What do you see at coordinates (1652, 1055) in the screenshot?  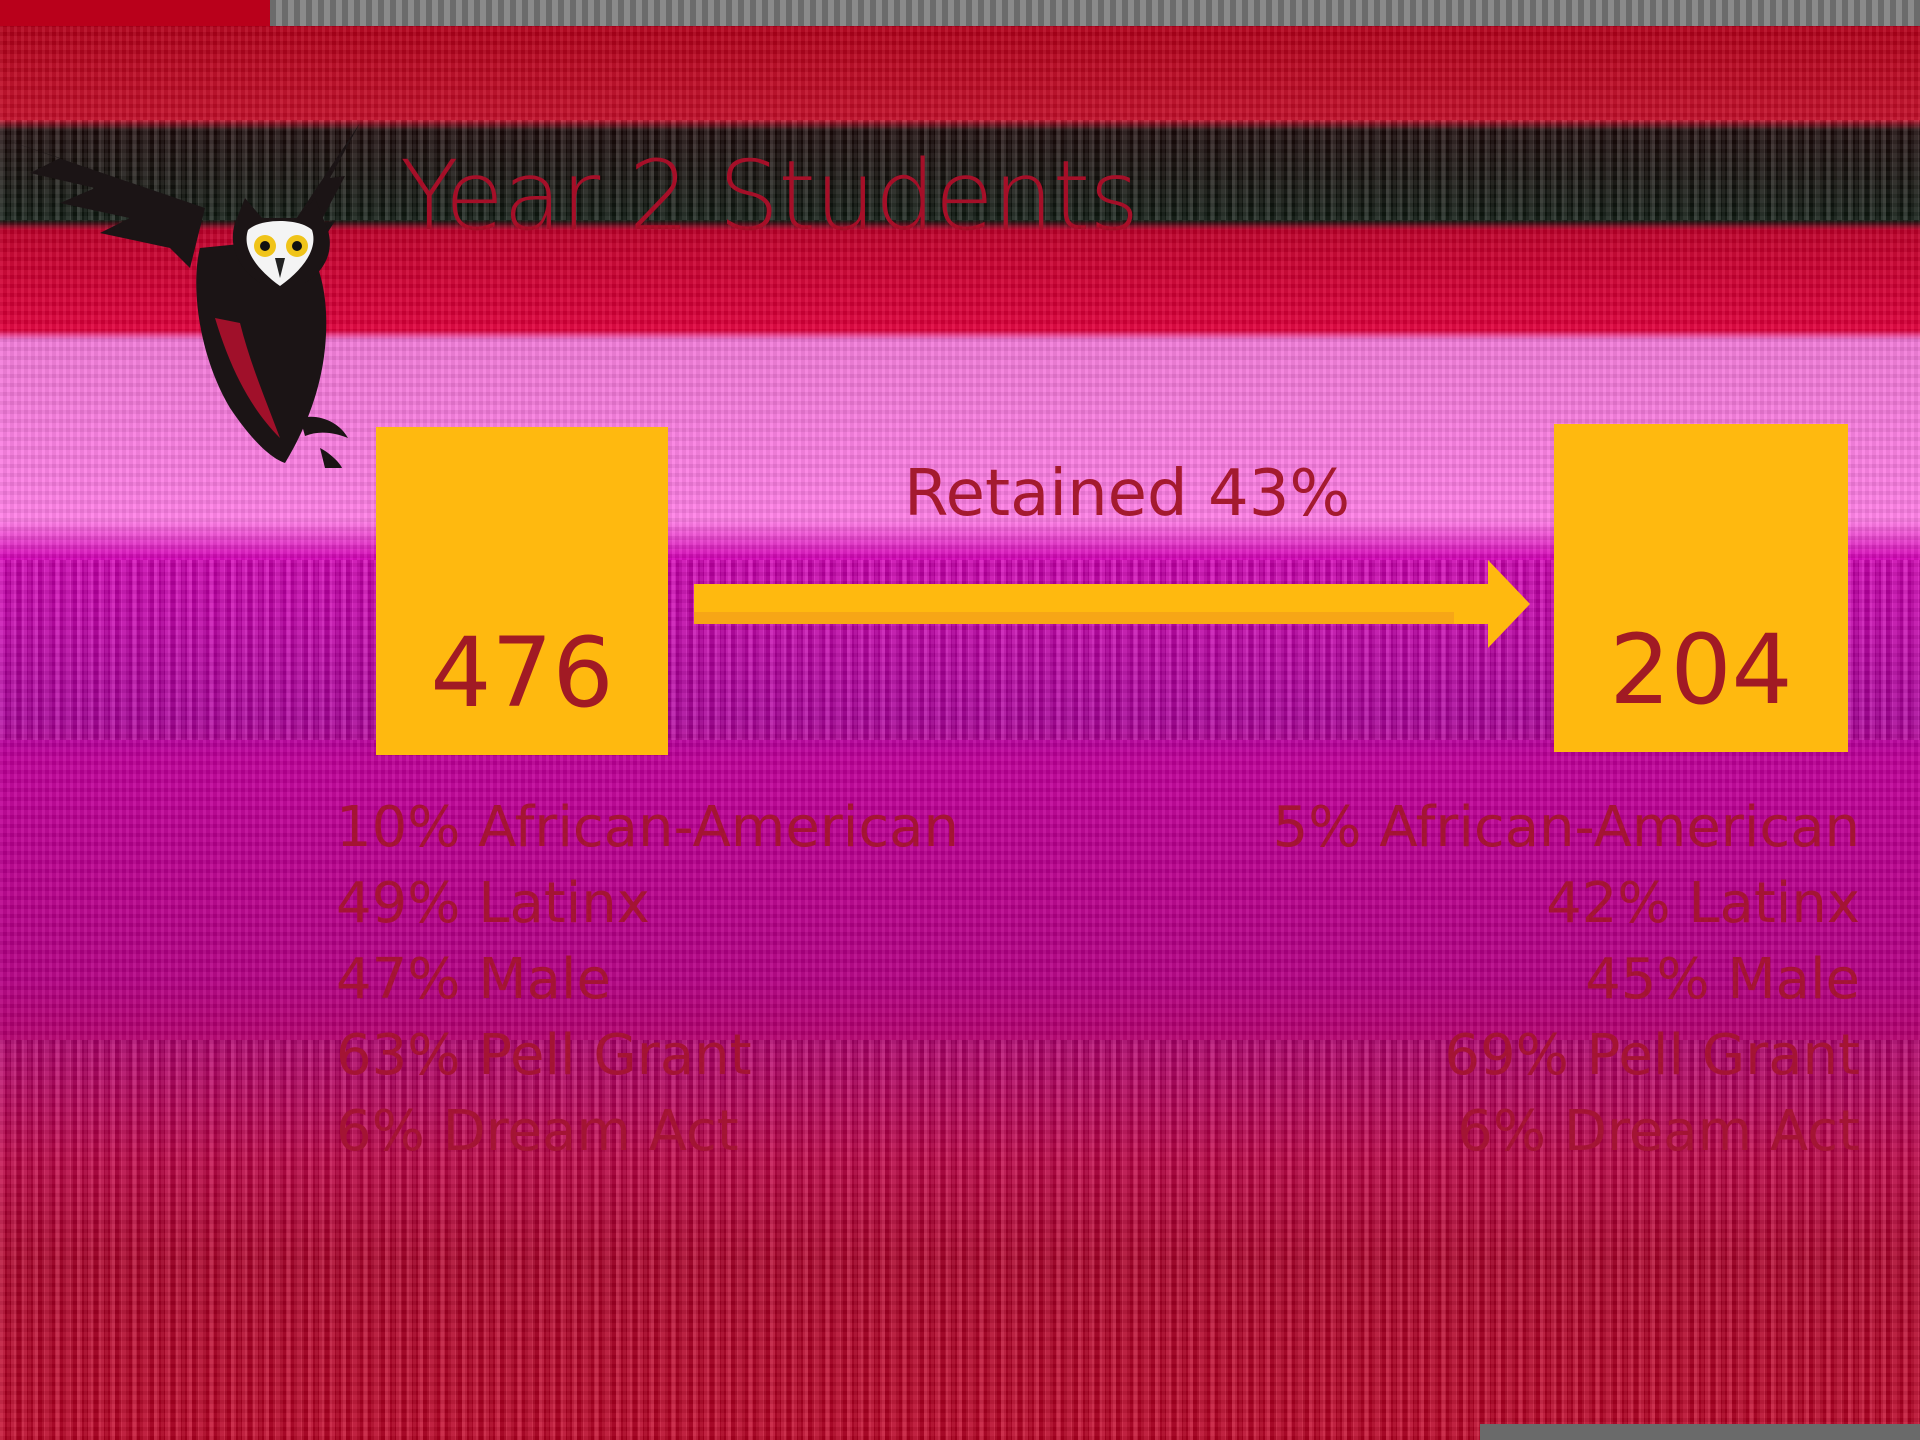 I see `end-stat-pell-grant: 69% Pell Grant` at bounding box center [1652, 1055].